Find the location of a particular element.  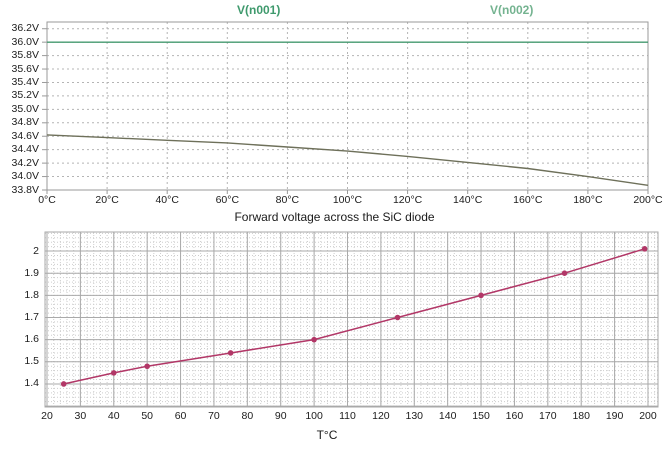

y-tick-label: 35.4V is located at coordinates (25, 81).